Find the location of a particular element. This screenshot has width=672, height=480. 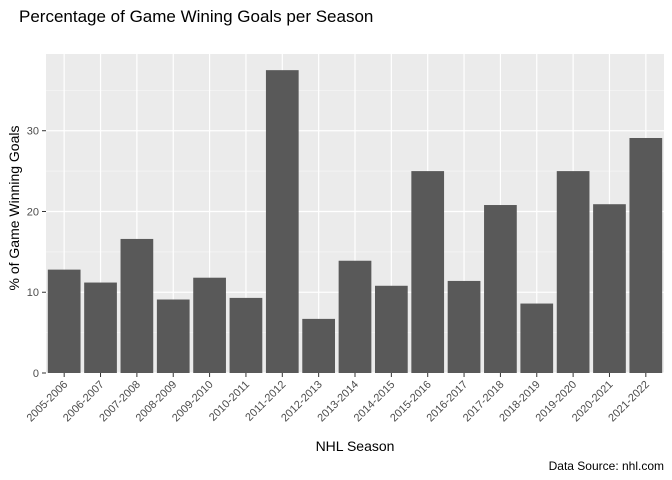

bar-2005-2006 is located at coordinates (64, 321).